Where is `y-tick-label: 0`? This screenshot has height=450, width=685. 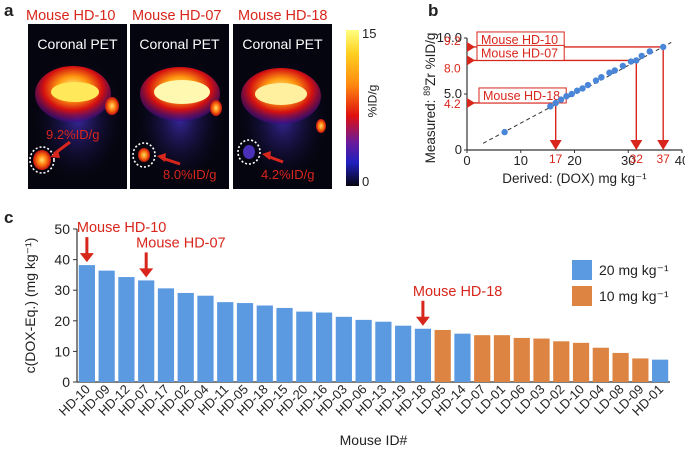 y-tick-label: 0 is located at coordinates (458, 149).